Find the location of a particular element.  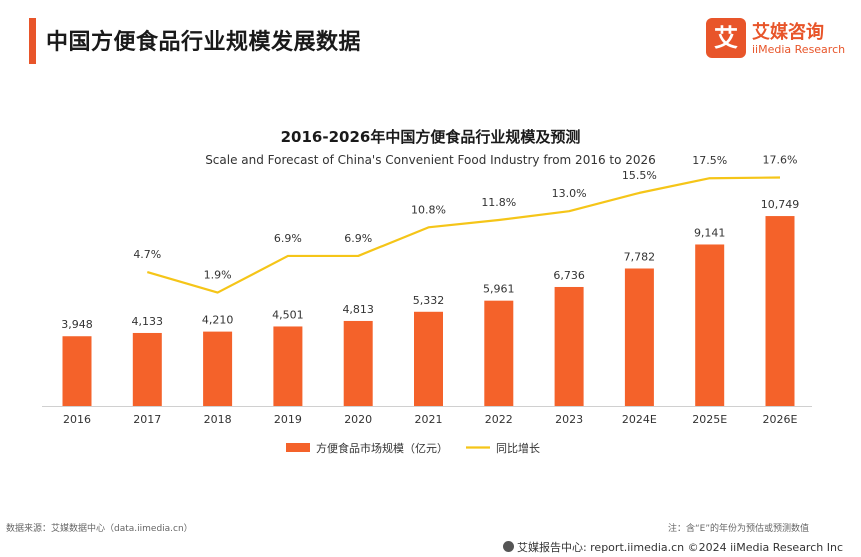

page-title: 中国方便食品行业规模发展数据 is located at coordinates (204, 42).